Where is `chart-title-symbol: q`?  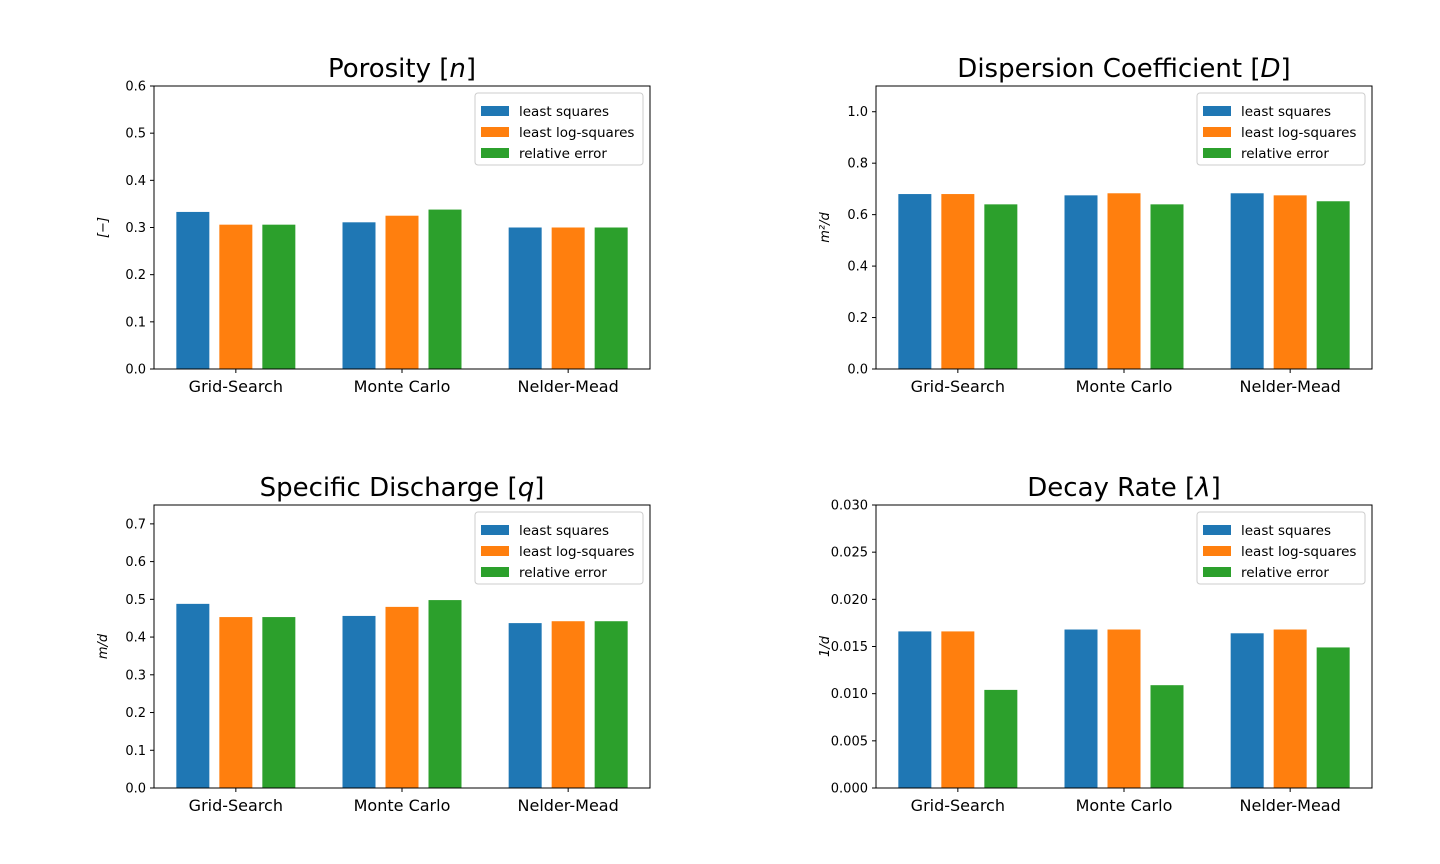
chart-title-symbol: q is located at coordinates (526, 488).